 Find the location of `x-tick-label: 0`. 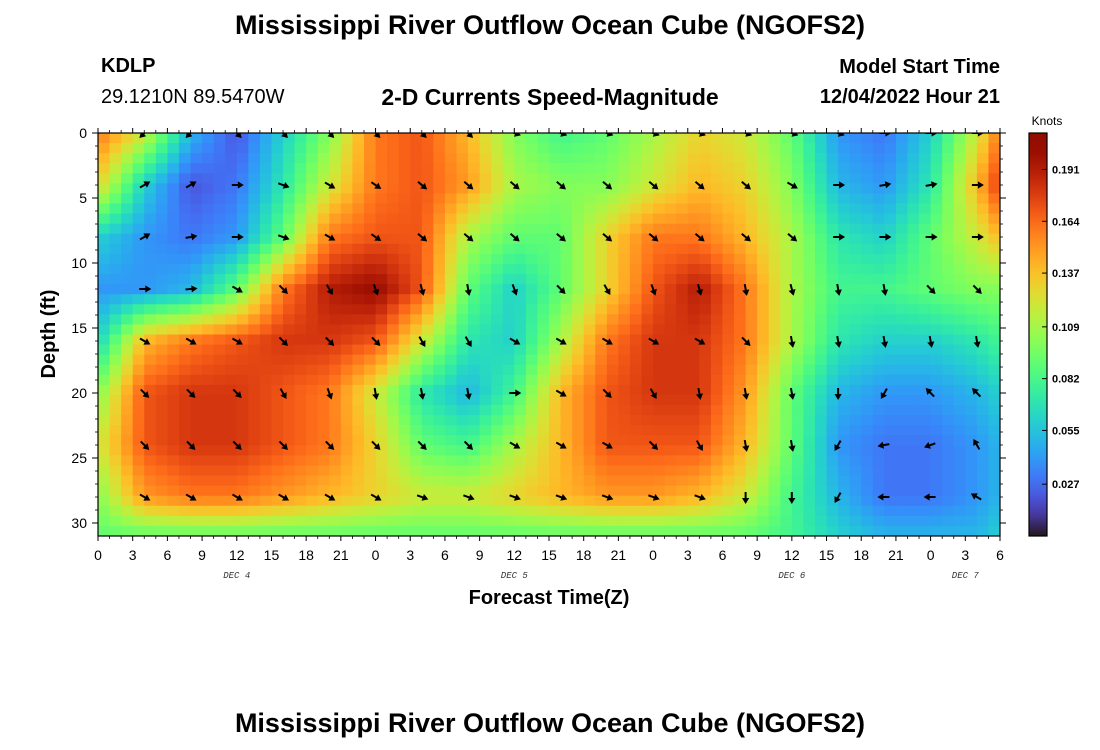

x-tick-label: 0 is located at coordinates (376, 555).